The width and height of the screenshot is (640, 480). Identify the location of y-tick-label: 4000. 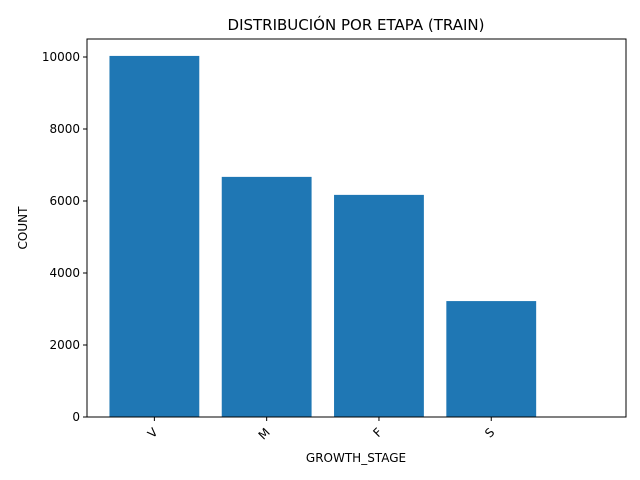
(64, 273).